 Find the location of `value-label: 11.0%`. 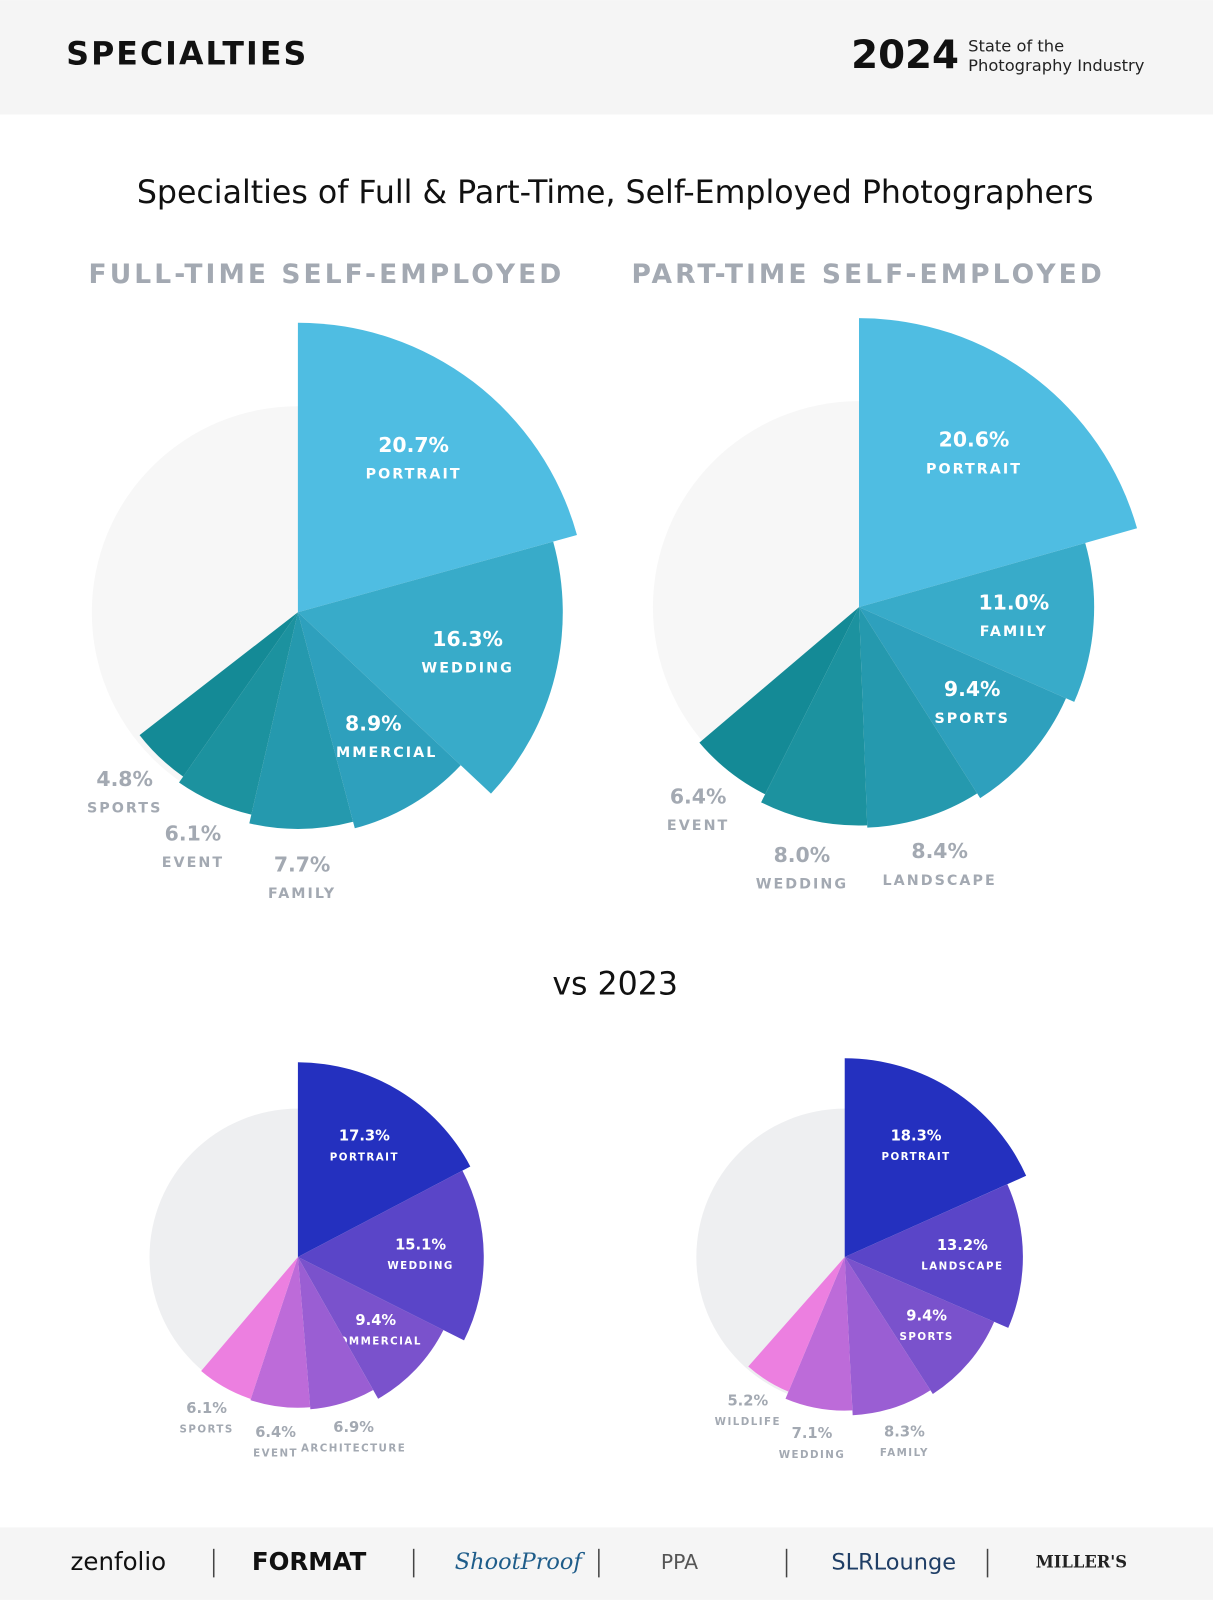

value-label: 11.0% is located at coordinates (1013, 603).